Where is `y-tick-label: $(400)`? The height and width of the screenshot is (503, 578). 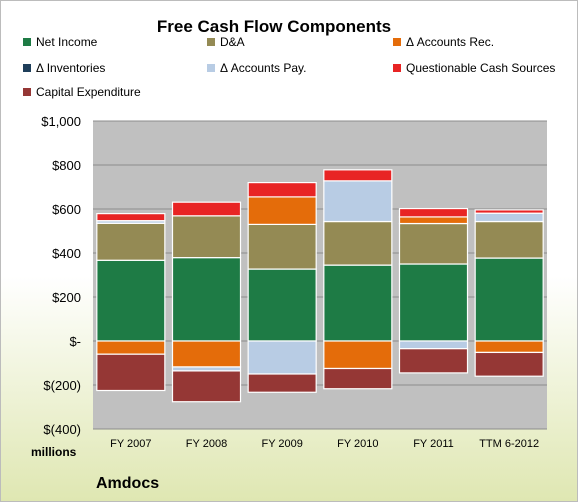 y-tick-label: $(400) is located at coordinates (62, 429).